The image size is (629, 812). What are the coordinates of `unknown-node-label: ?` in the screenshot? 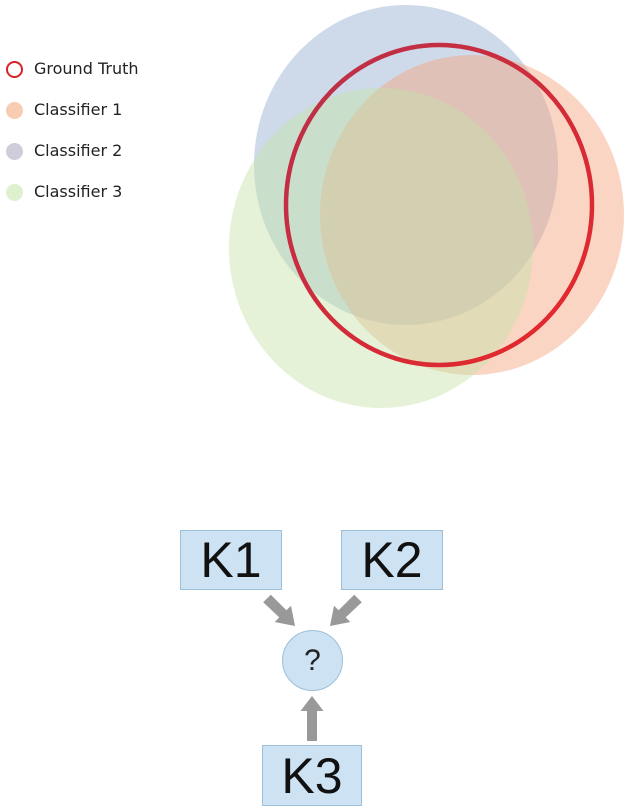 It's located at (312, 660).